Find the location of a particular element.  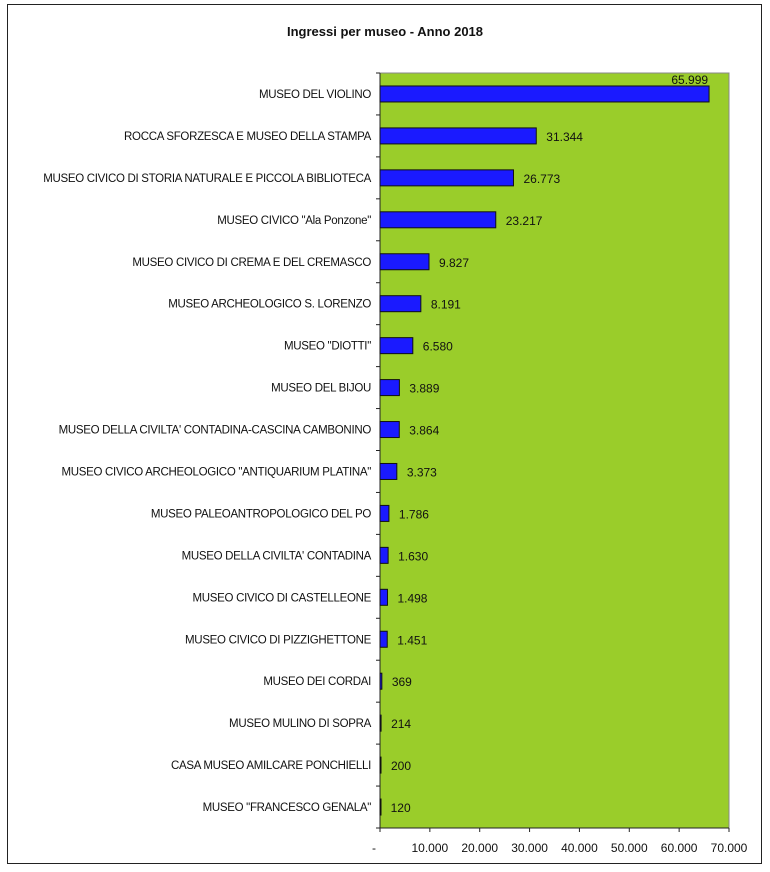

category-label: MUSEO ARCHEOLOGICO S. LORENZO is located at coordinates (269, 305).